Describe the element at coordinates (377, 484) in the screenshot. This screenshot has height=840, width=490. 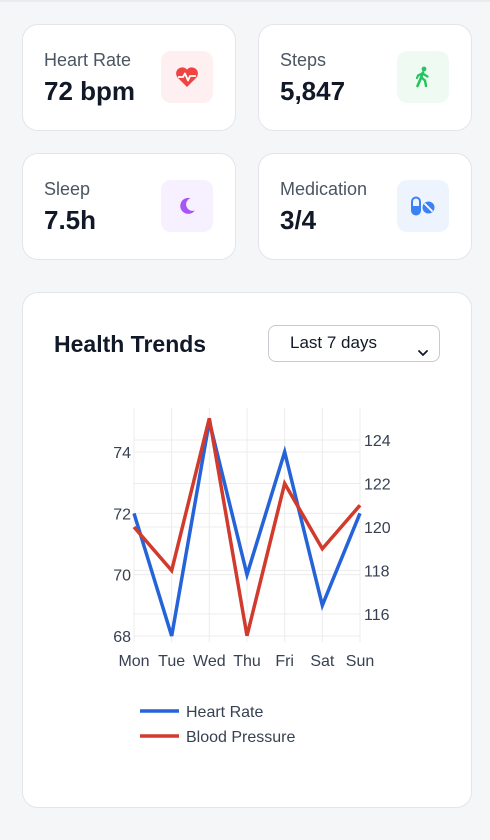
I see `y-right-tick-label: 122` at that location.